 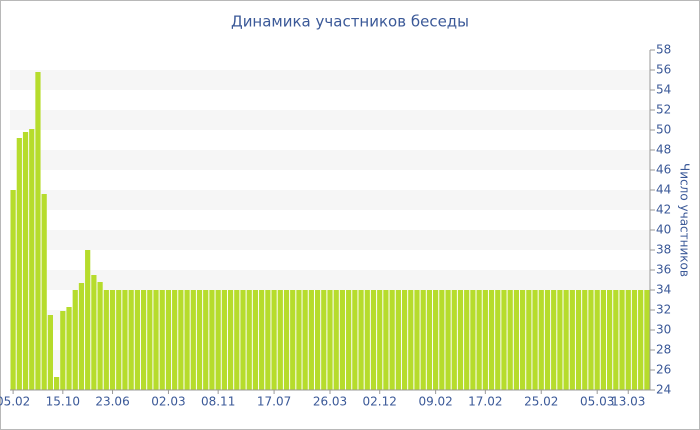 What do you see at coordinates (597, 402) in the screenshot?
I see `x-tick-label: 05.03` at bounding box center [597, 402].